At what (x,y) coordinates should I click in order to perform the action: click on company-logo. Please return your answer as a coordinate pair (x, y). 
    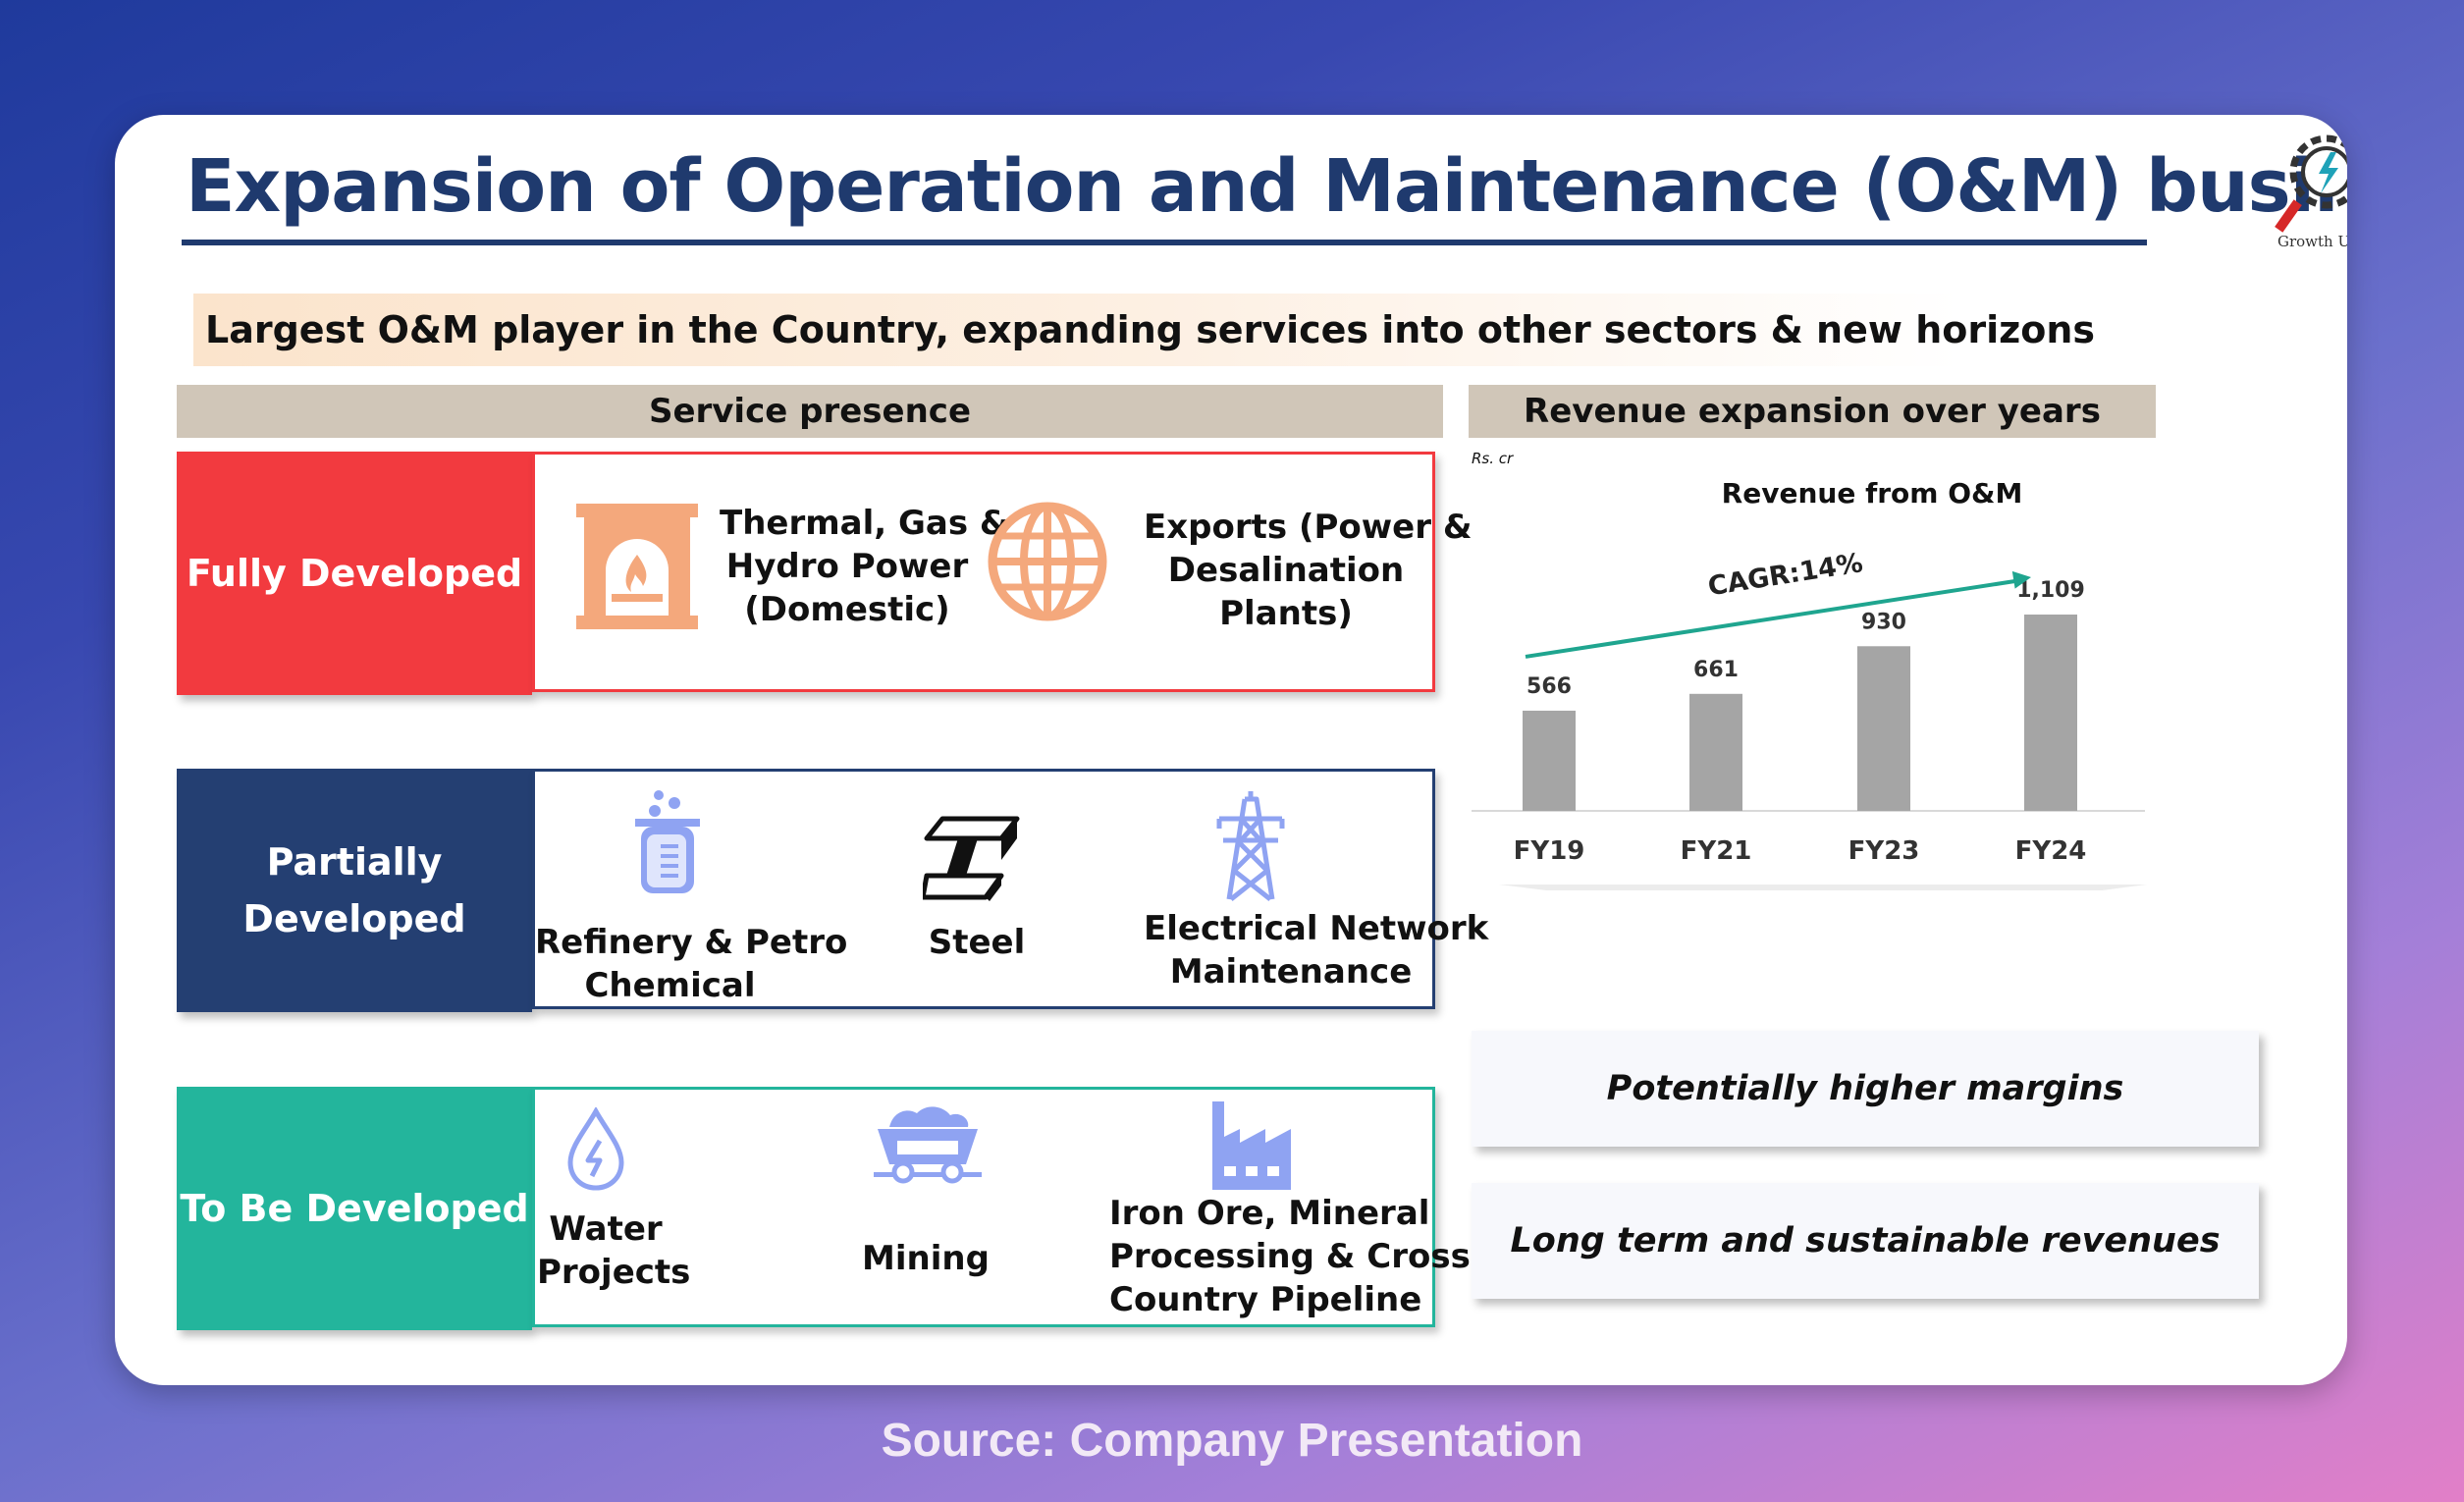
    Looking at the image, I should click on (2311, 183).